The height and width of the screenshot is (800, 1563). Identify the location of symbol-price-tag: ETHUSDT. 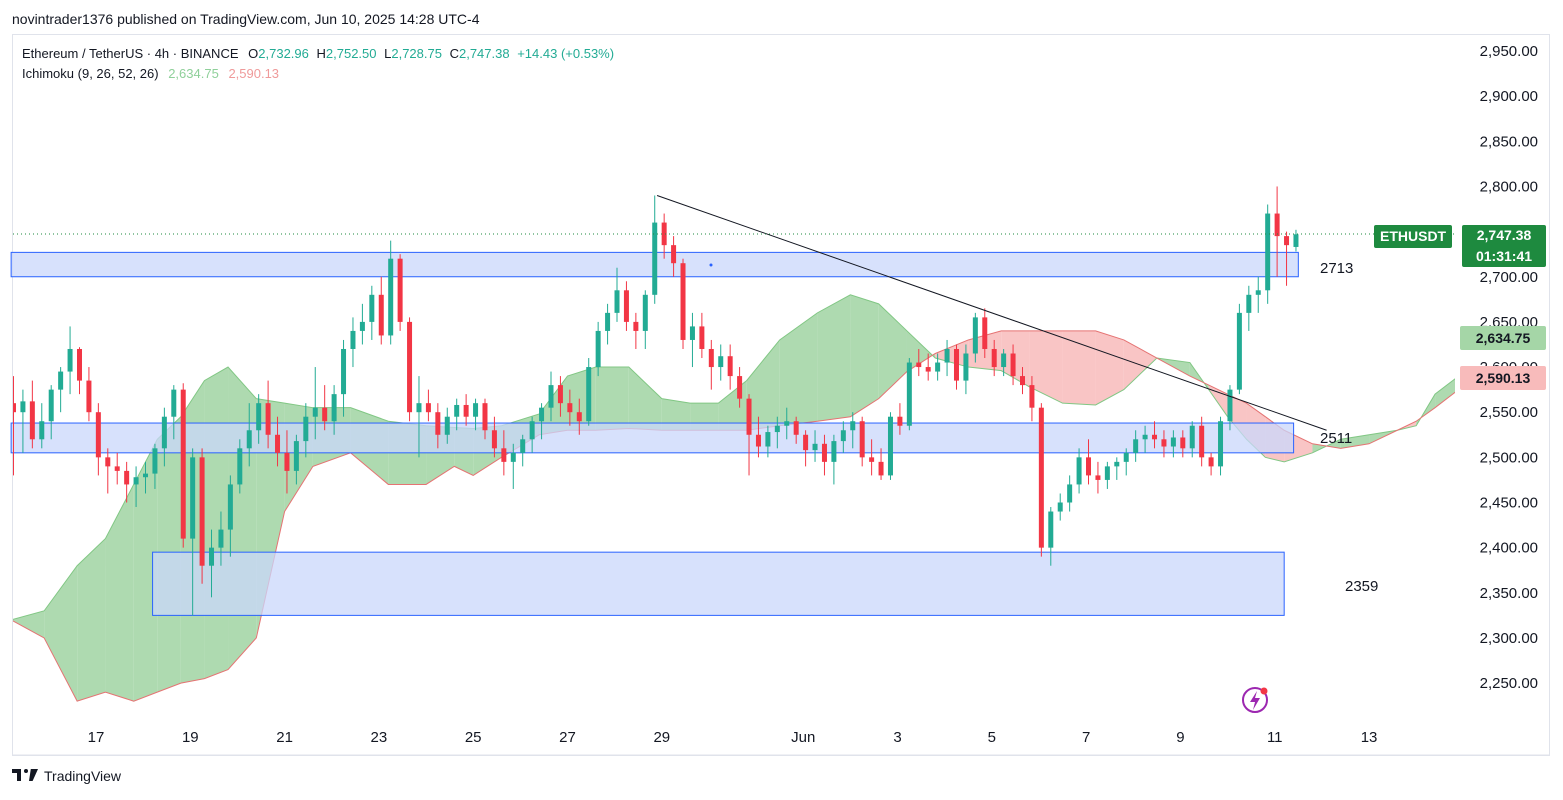
(1413, 236).